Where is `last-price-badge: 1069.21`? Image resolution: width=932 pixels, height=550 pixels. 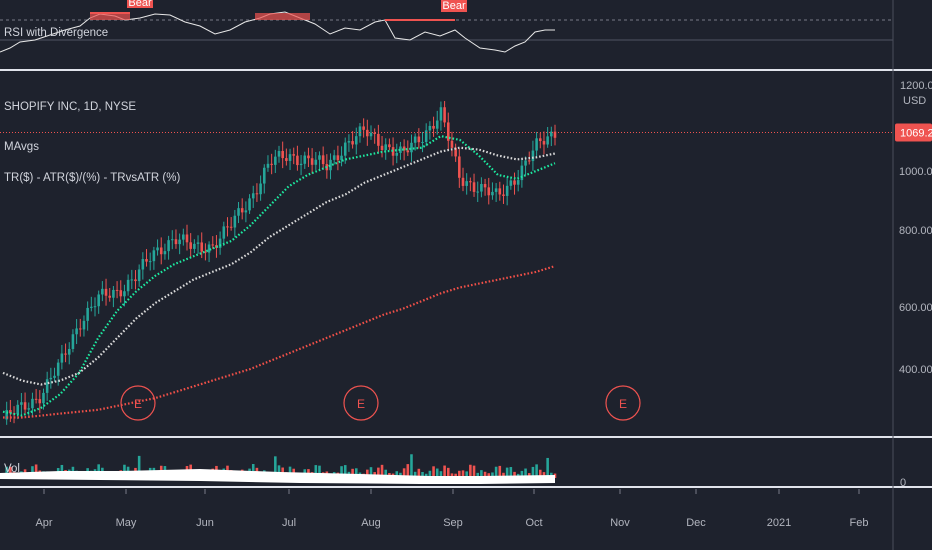 last-price-badge: 1069.21 is located at coordinates (913, 132).